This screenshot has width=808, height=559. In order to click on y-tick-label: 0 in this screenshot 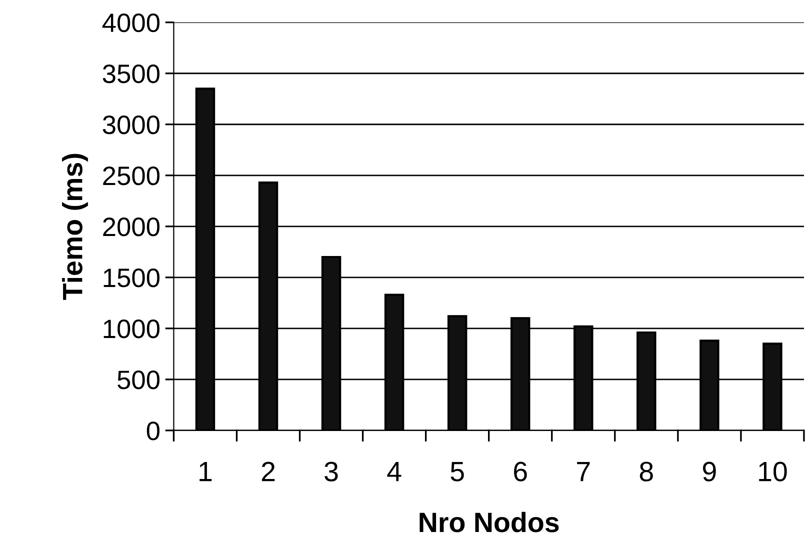, I will do `click(153, 431)`.